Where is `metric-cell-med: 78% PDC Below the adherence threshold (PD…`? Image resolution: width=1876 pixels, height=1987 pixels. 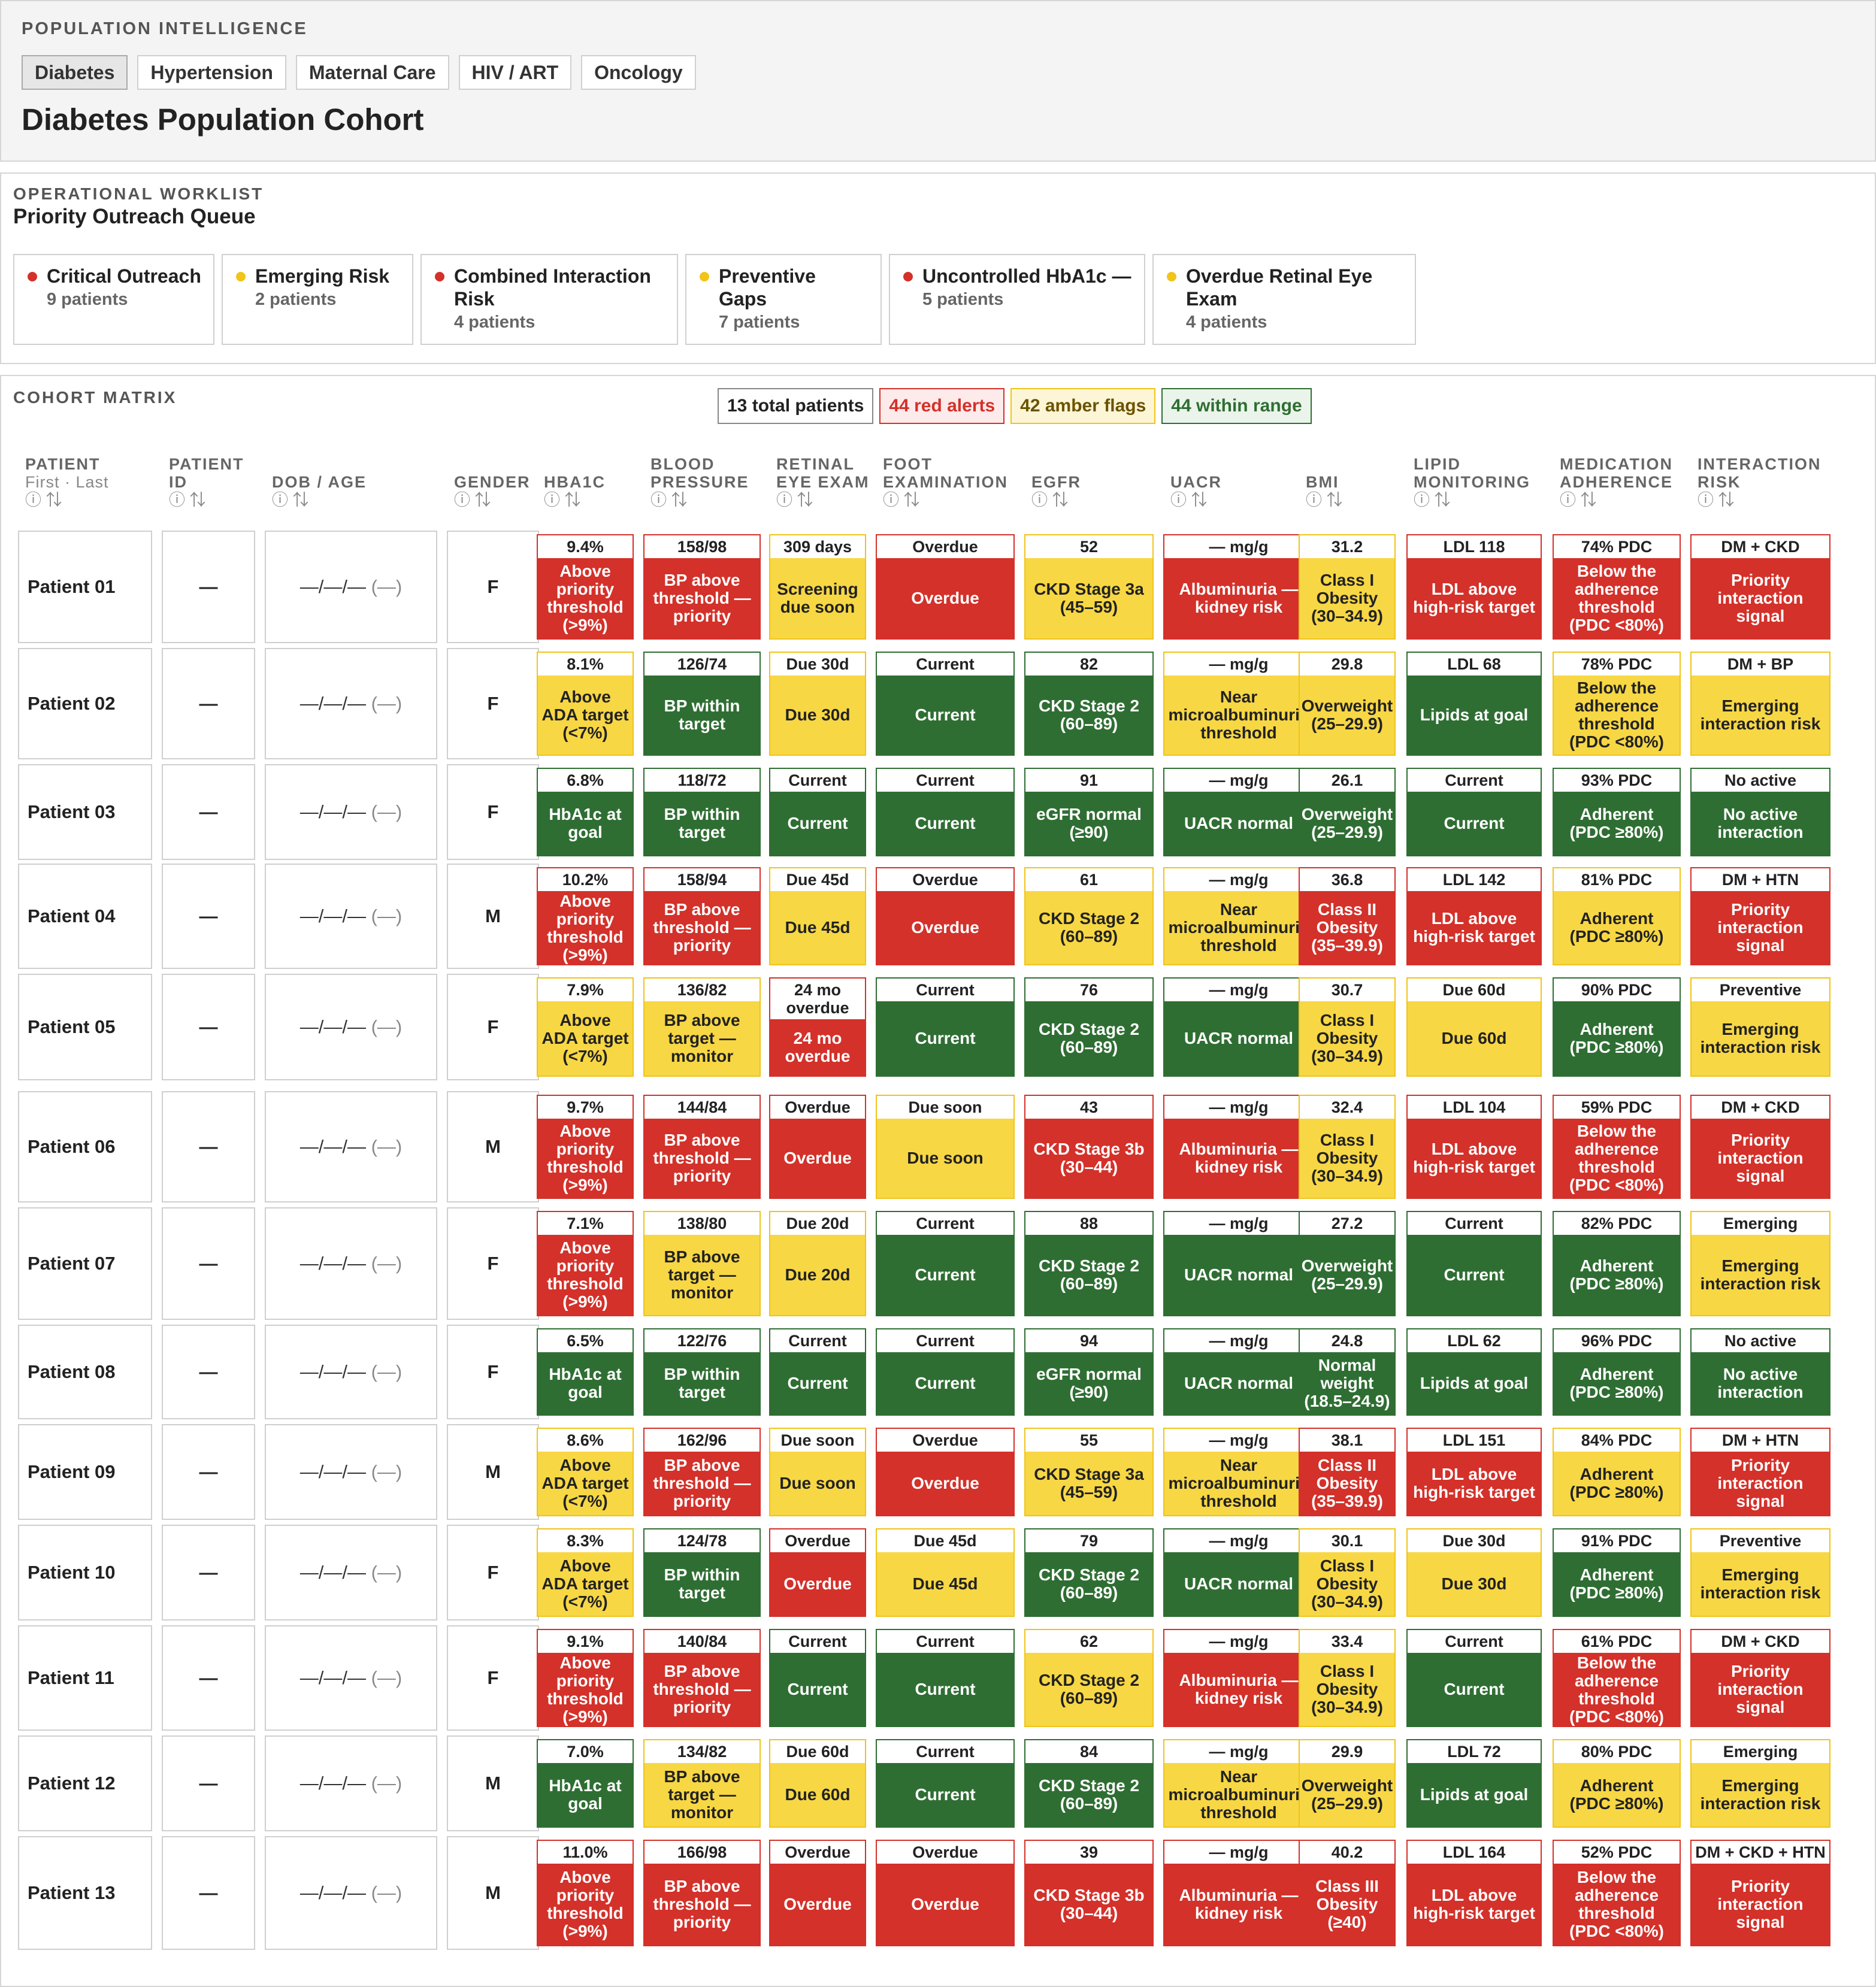 metric-cell-med: 78% PDC Below the adherence threshold (PD… is located at coordinates (1617, 704).